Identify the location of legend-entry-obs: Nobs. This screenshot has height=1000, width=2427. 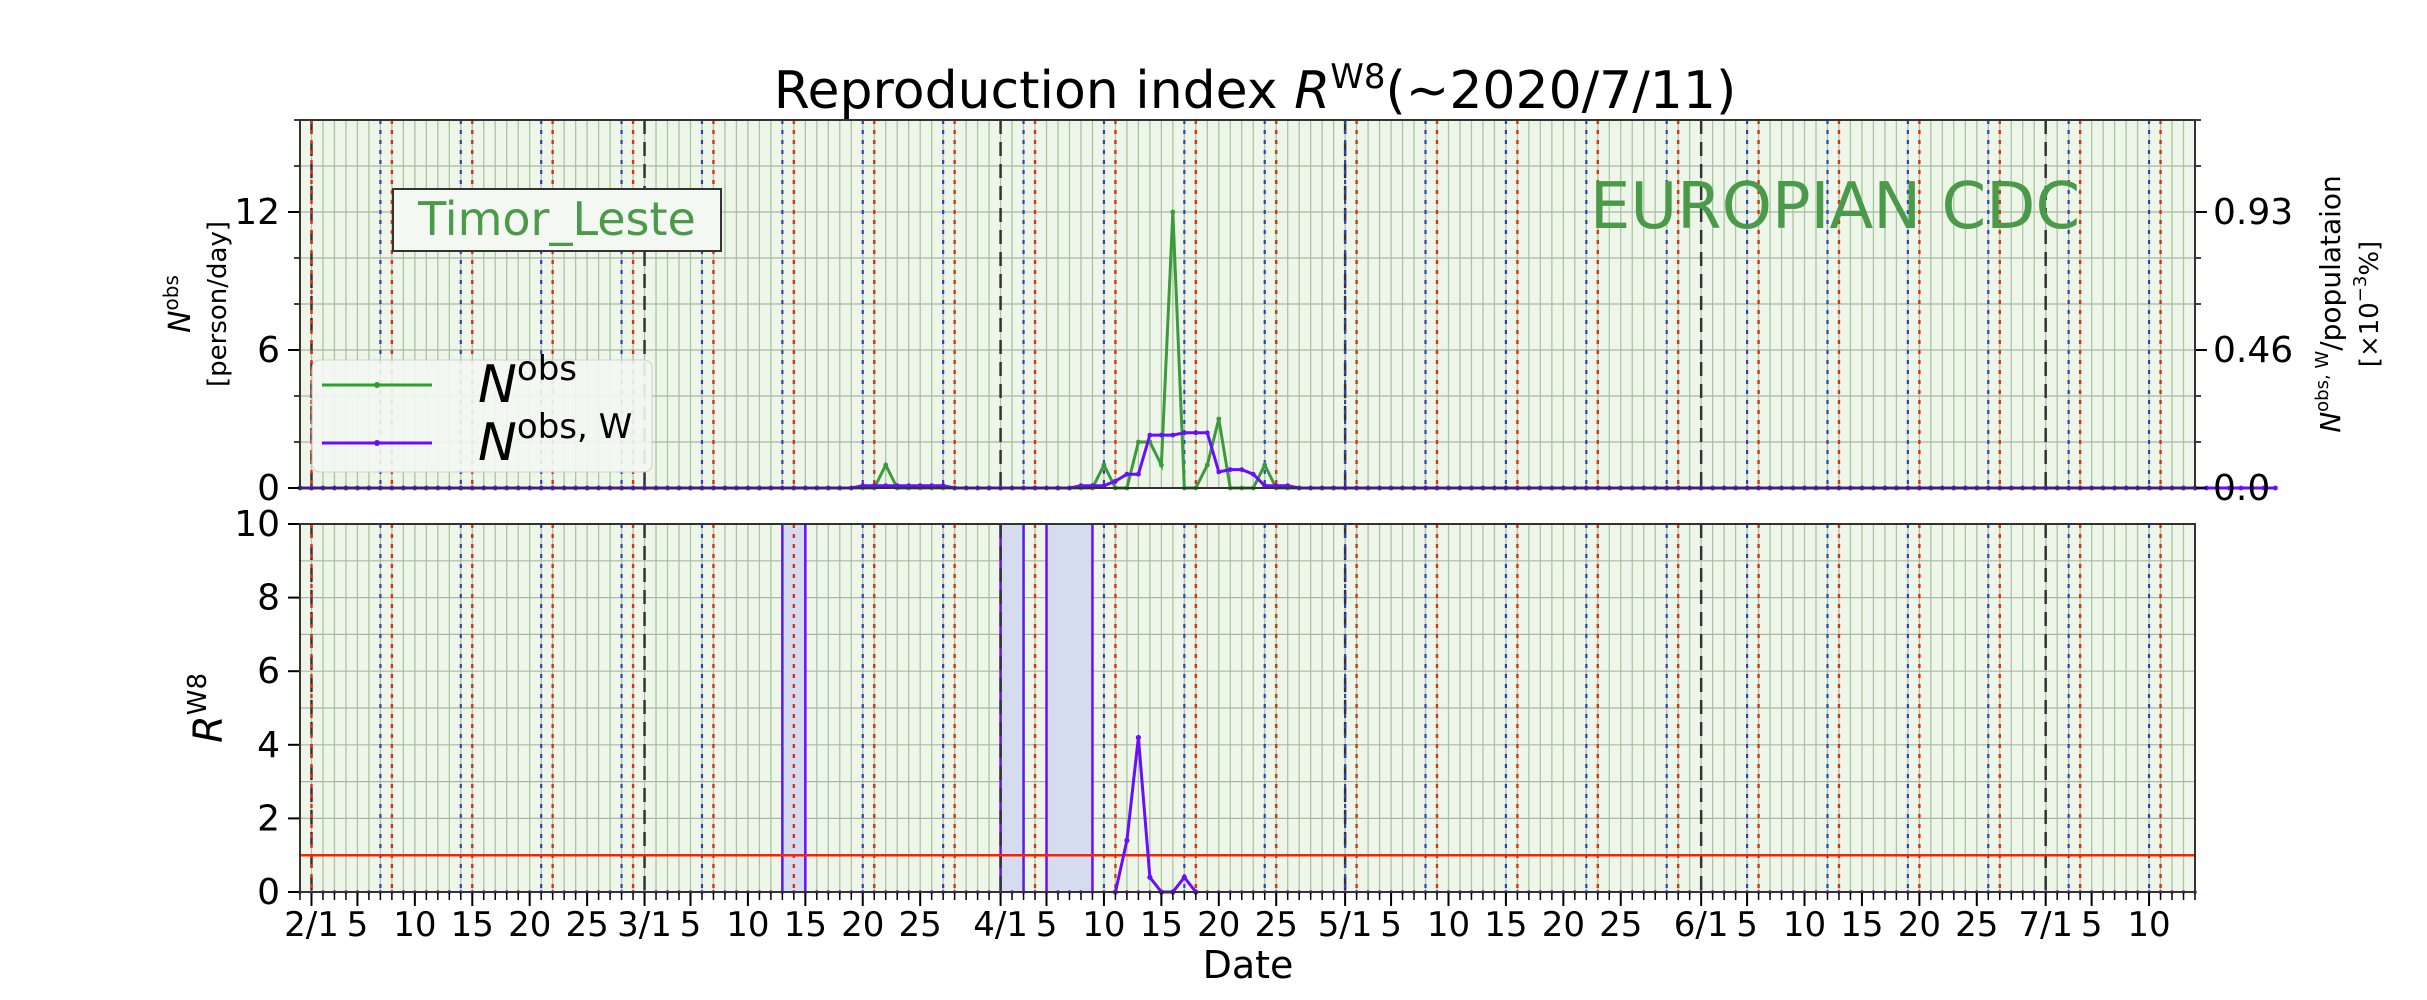
(449, 382).